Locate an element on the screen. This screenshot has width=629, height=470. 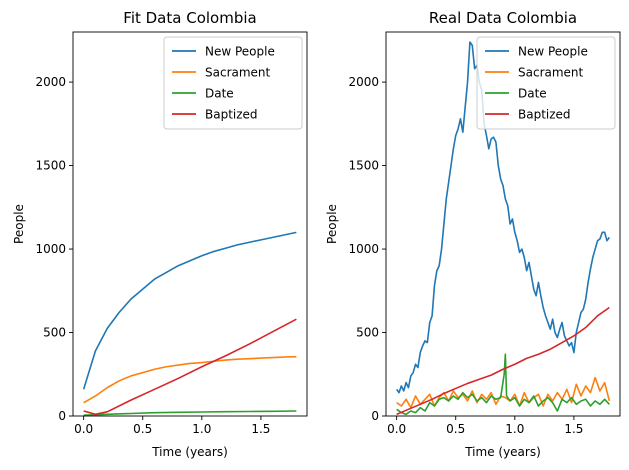
chart-title: Fit Data Colombia is located at coordinates (189, 18).